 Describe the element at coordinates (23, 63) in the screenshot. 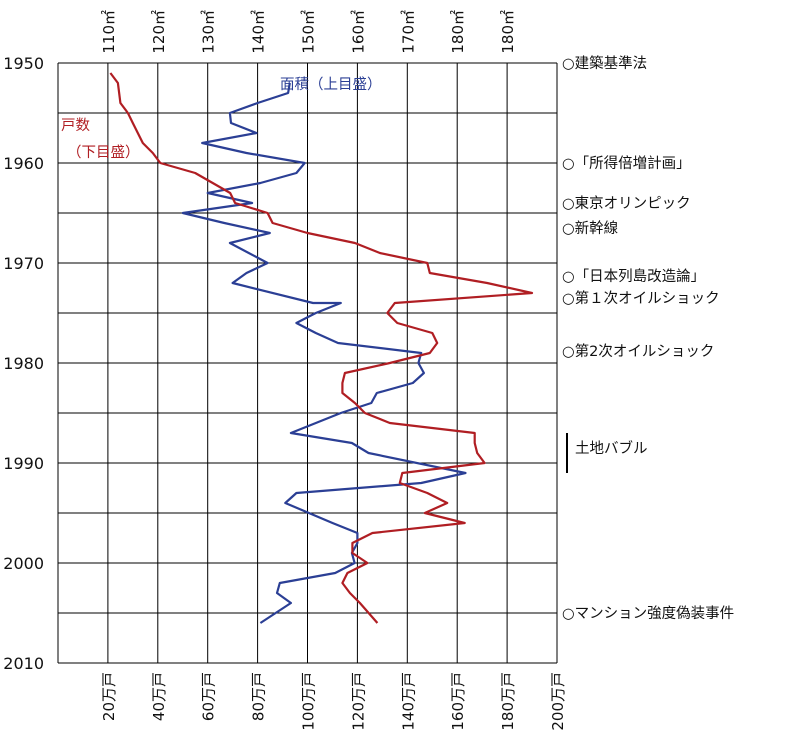

I see `year-tick-label: 1950` at that location.